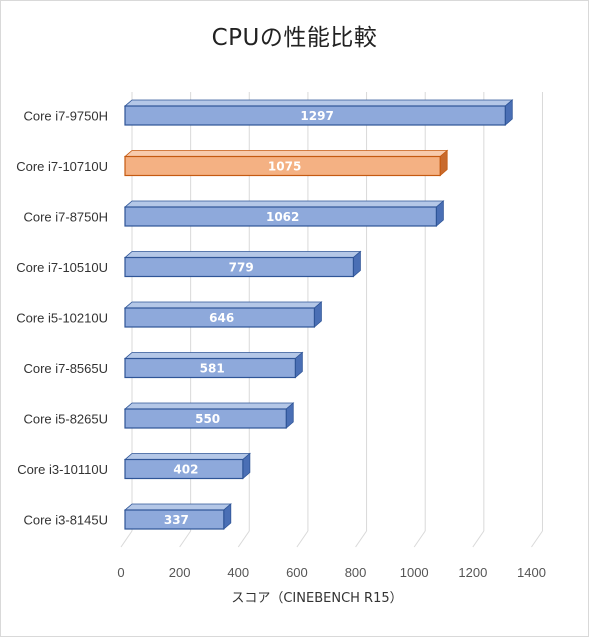 The height and width of the screenshot is (637, 589). I want to click on data-label: 550, so click(207, 419).